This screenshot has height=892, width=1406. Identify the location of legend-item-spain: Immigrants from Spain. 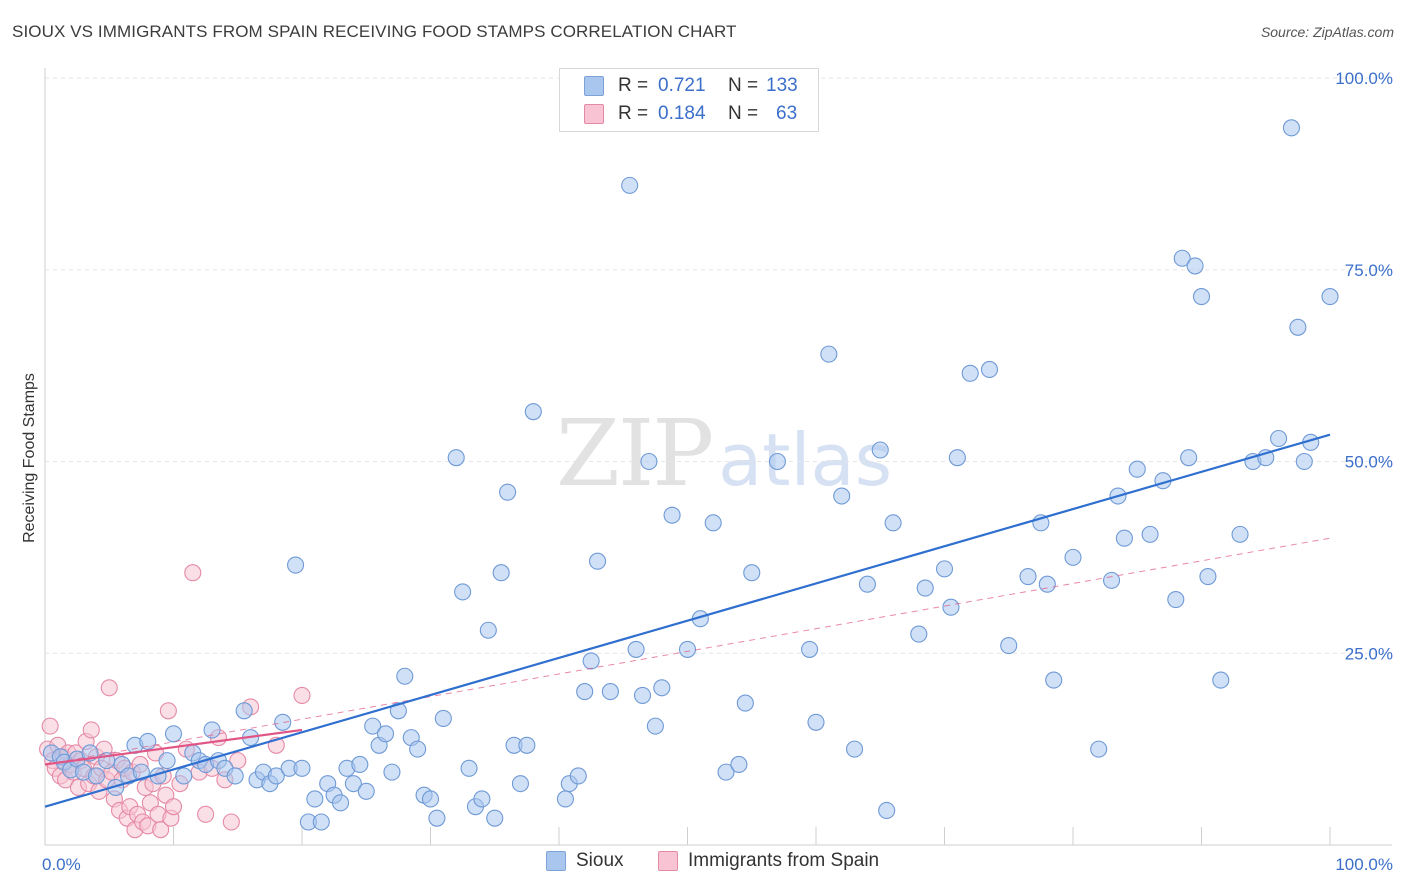
(768, 861).